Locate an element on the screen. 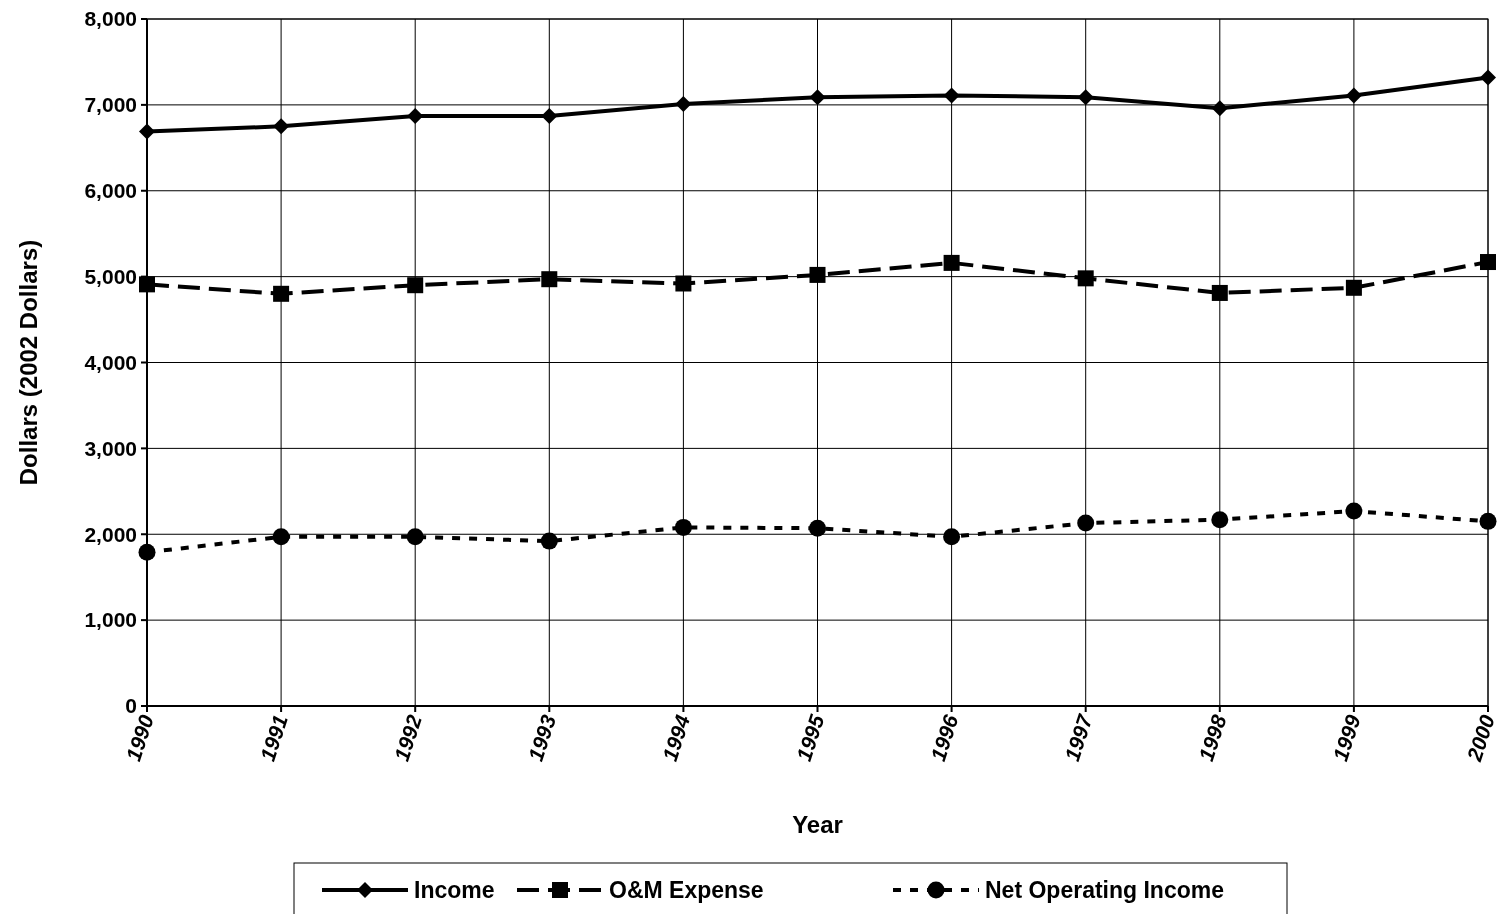 The image size is (1502, 914). x-tick-label: 1994 is located at coordinates (676, 737).